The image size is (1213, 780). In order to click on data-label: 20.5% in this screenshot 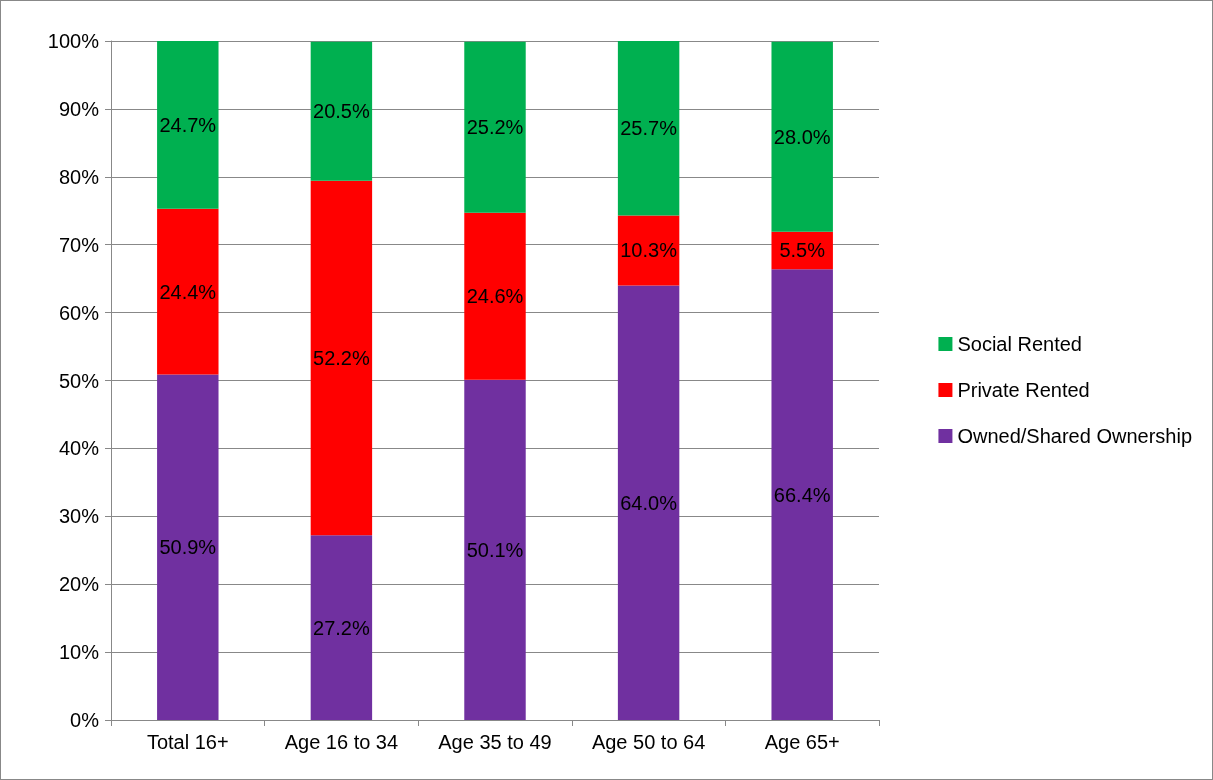, I will do `click(341, 111)`.